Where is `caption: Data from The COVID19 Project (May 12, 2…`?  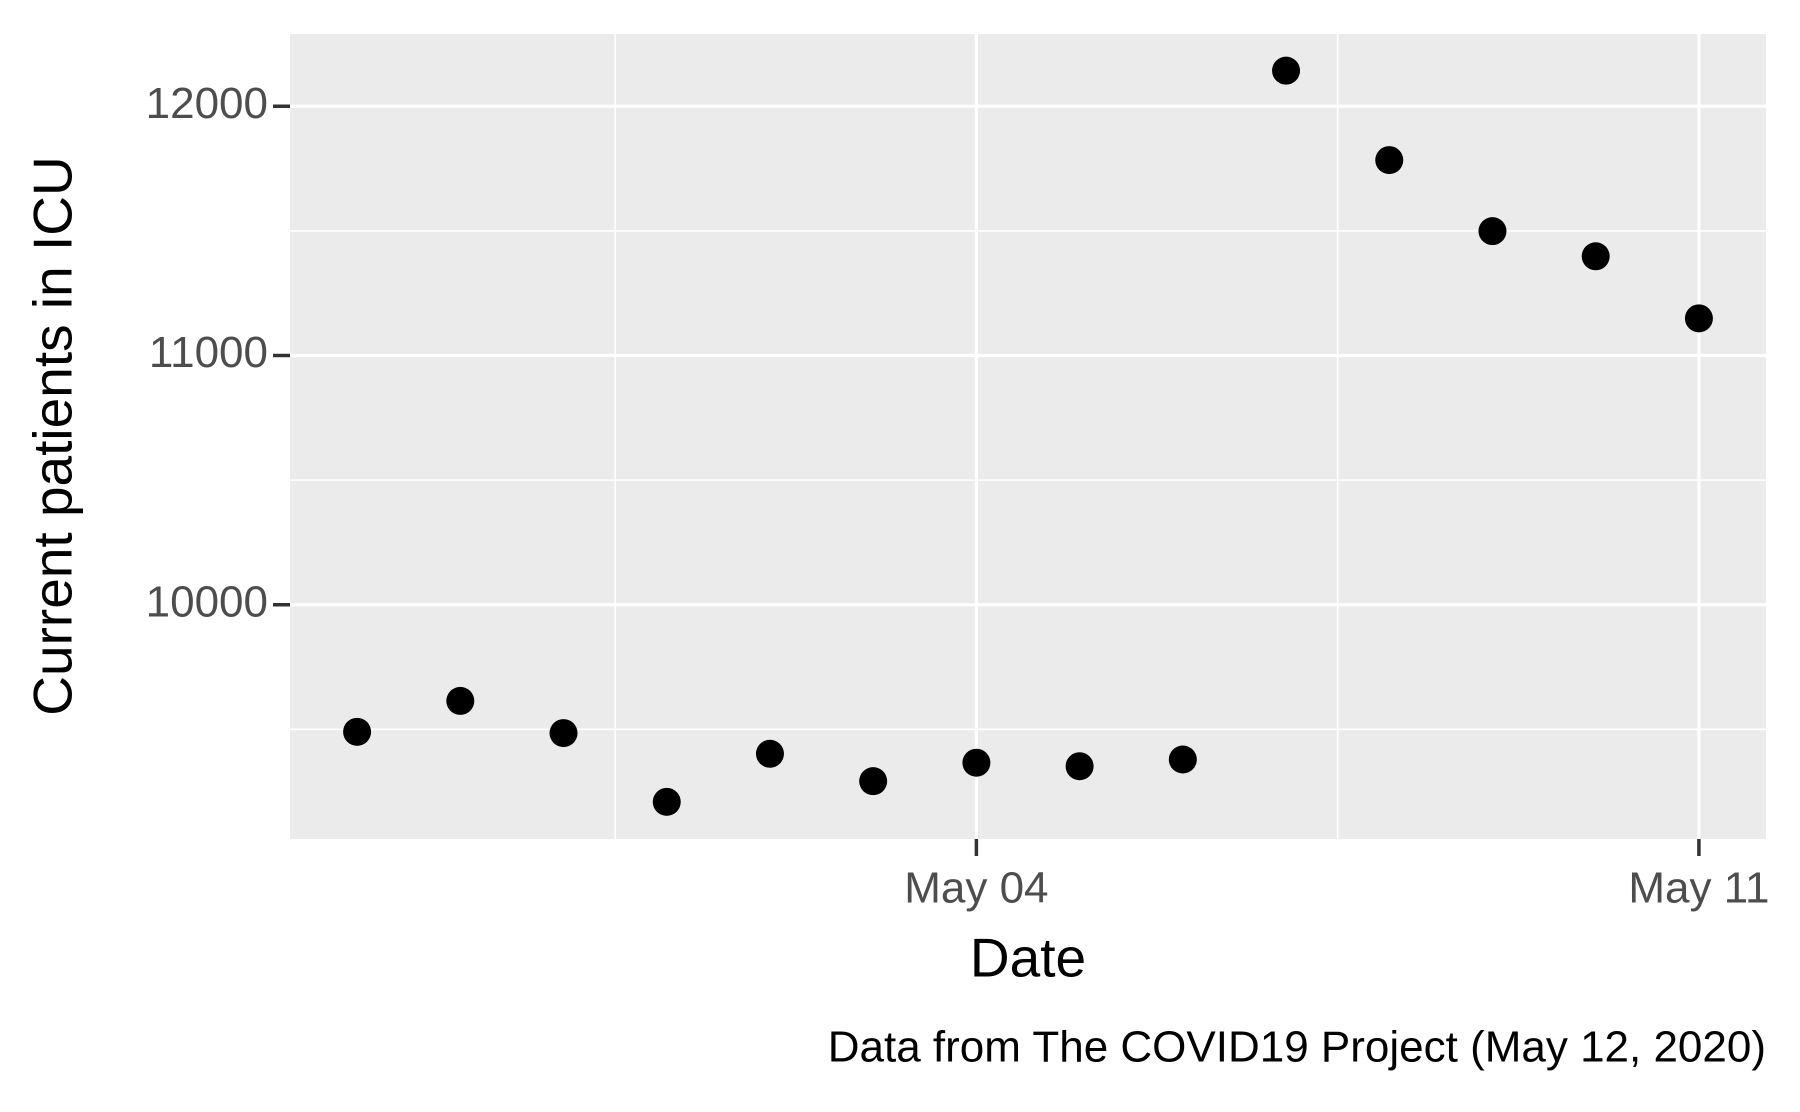 caption: Data from The COVID19 Project (May 12, 2… is located at coordinates (1297, 1047).